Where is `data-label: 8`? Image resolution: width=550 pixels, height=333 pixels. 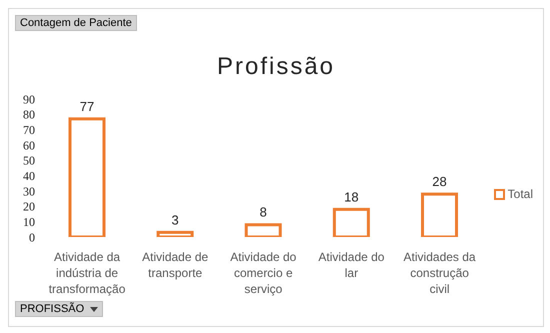 data-label: 8 is located at coordinates (263, 212).